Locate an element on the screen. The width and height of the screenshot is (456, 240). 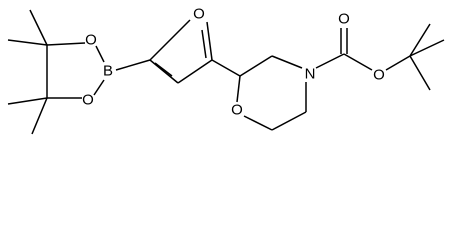
atom-label: N is located at coordinates (310, 74).